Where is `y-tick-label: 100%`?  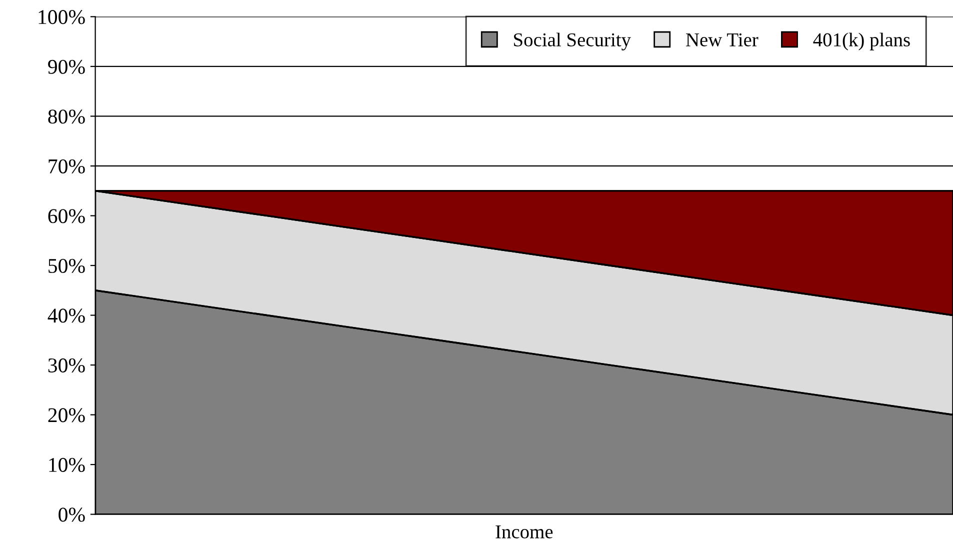 y-tick-label: 100% is located at coordinates (61, 17).